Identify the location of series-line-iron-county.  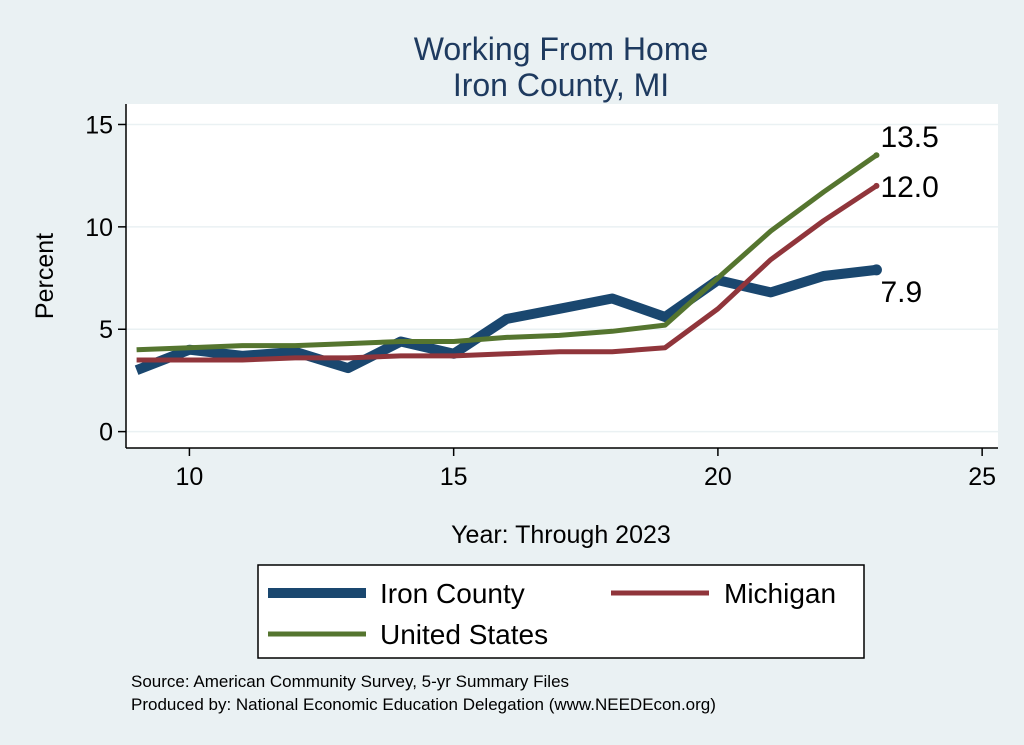
(505, 319).